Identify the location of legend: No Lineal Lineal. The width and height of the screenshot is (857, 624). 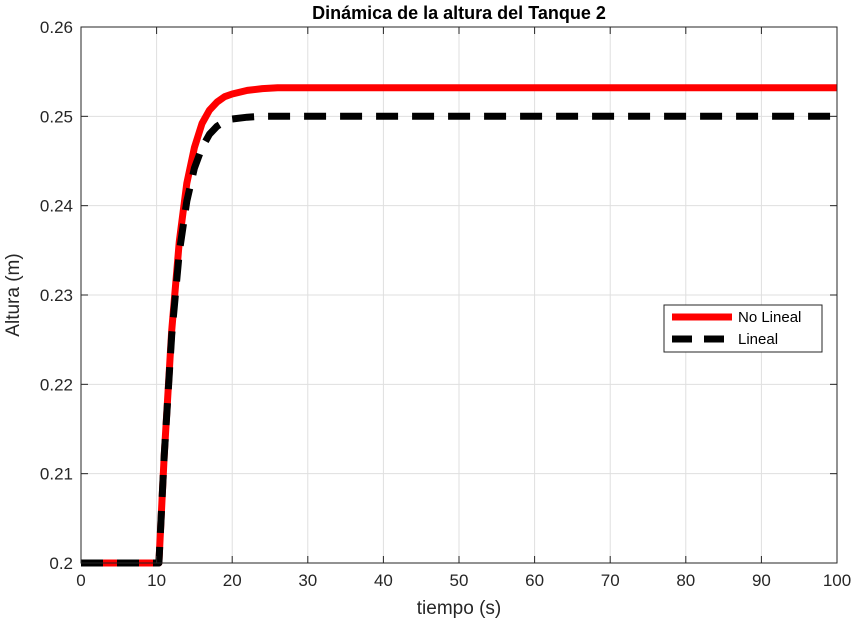
(743, 328).